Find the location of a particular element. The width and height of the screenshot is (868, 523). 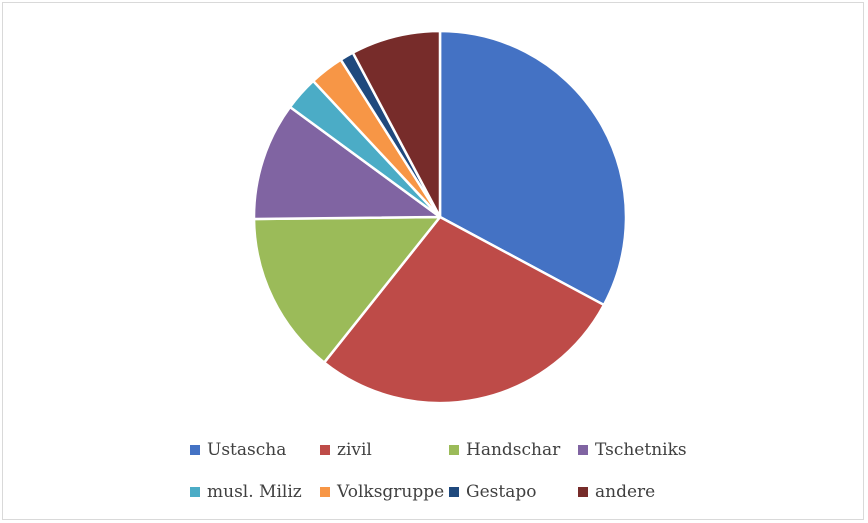

pie-slice-handschar is located at coordinates (347, 289).